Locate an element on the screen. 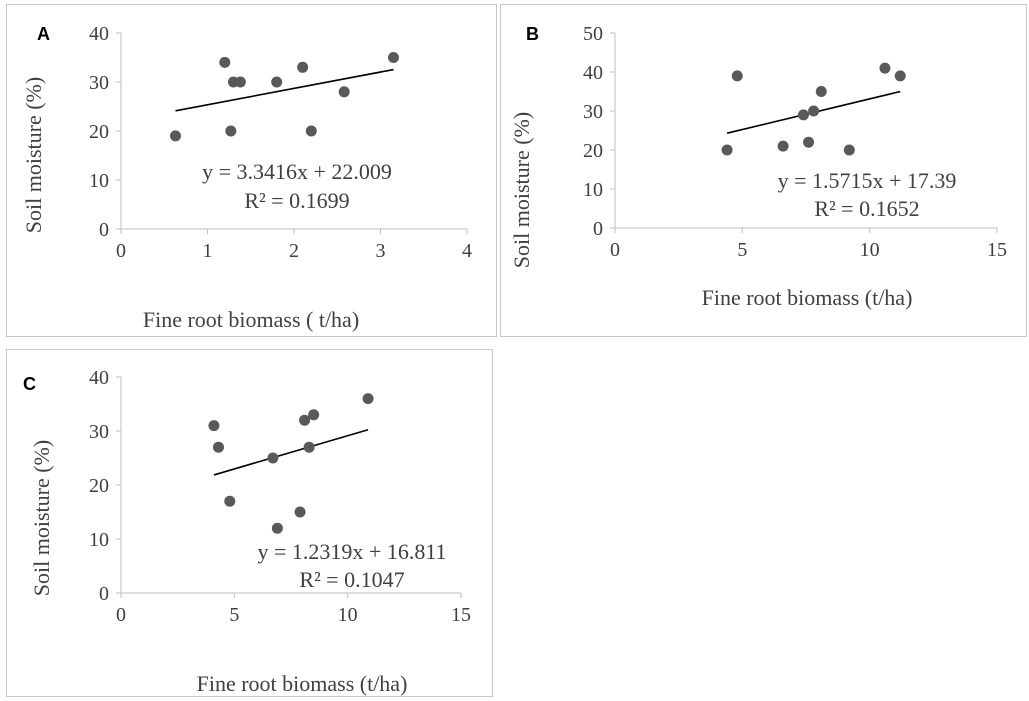  trend-equation-c: y = 1.2319x + 16.811 is located at coordinates (352, 551).